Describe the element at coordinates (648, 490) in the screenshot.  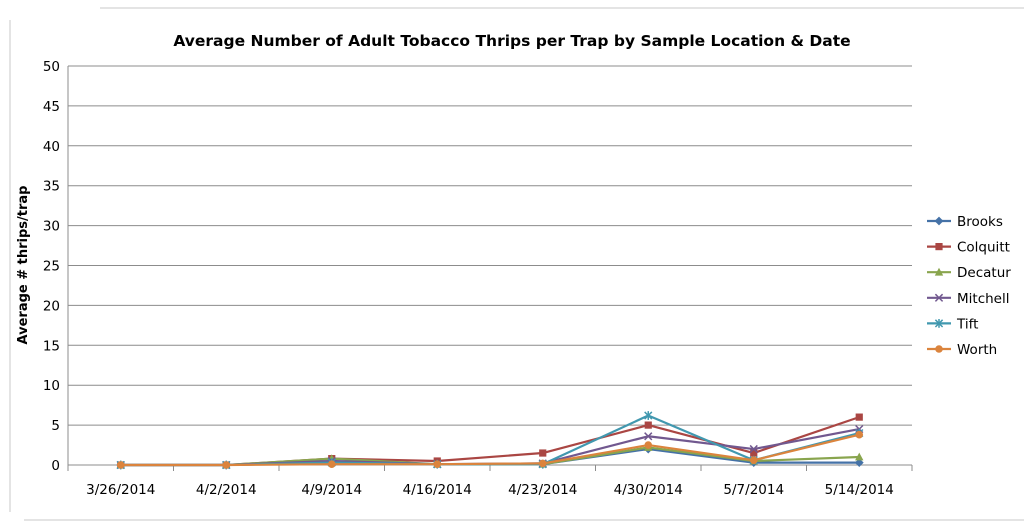
I see `x-tick-label: 4/30/2014` at that location.